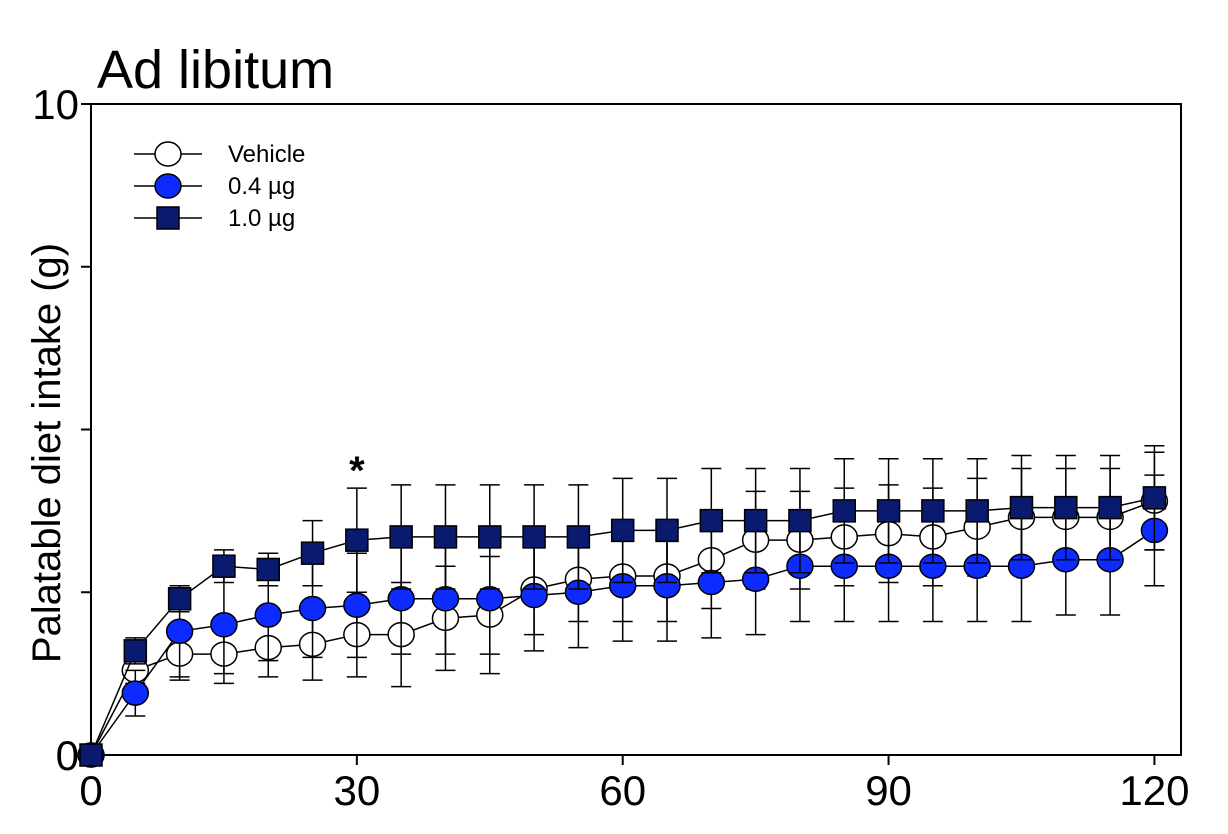 The height and width of the screenshot is (834, 1228). Describe the element at coordinates (90, 790) in the screenshot. I see `x-tick-label: 0` at that location.